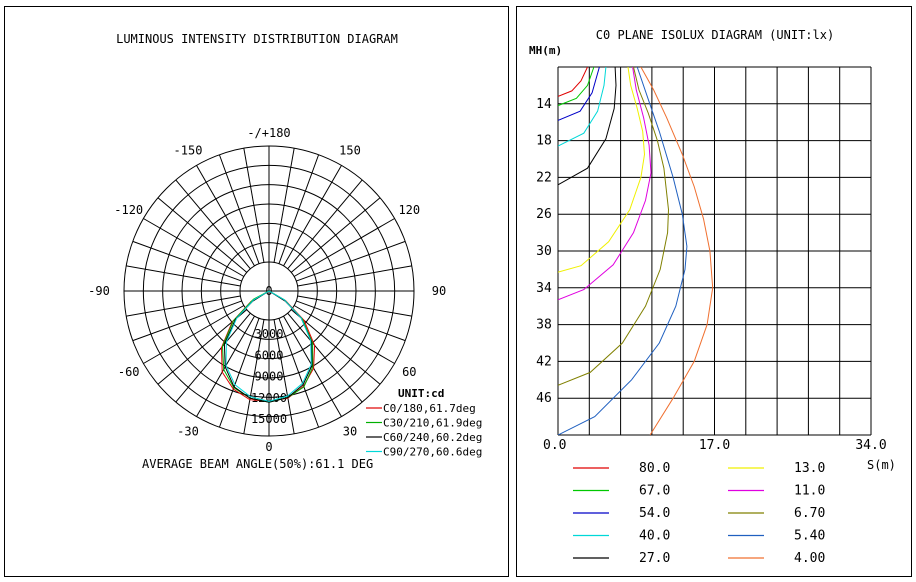 This screenshot has height=582, width=916. Describe the element at coordinates (809, 468) in the screenshot. I see `isolux-legend-label: 13.0` at that location.